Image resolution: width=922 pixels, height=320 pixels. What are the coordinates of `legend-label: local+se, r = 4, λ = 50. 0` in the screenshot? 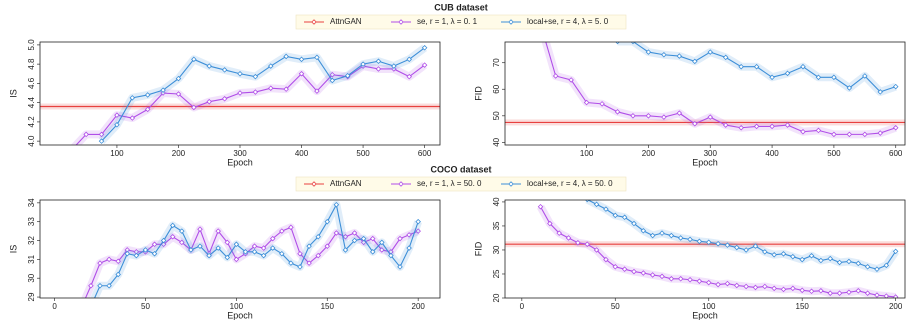 It's located at (570, 183).